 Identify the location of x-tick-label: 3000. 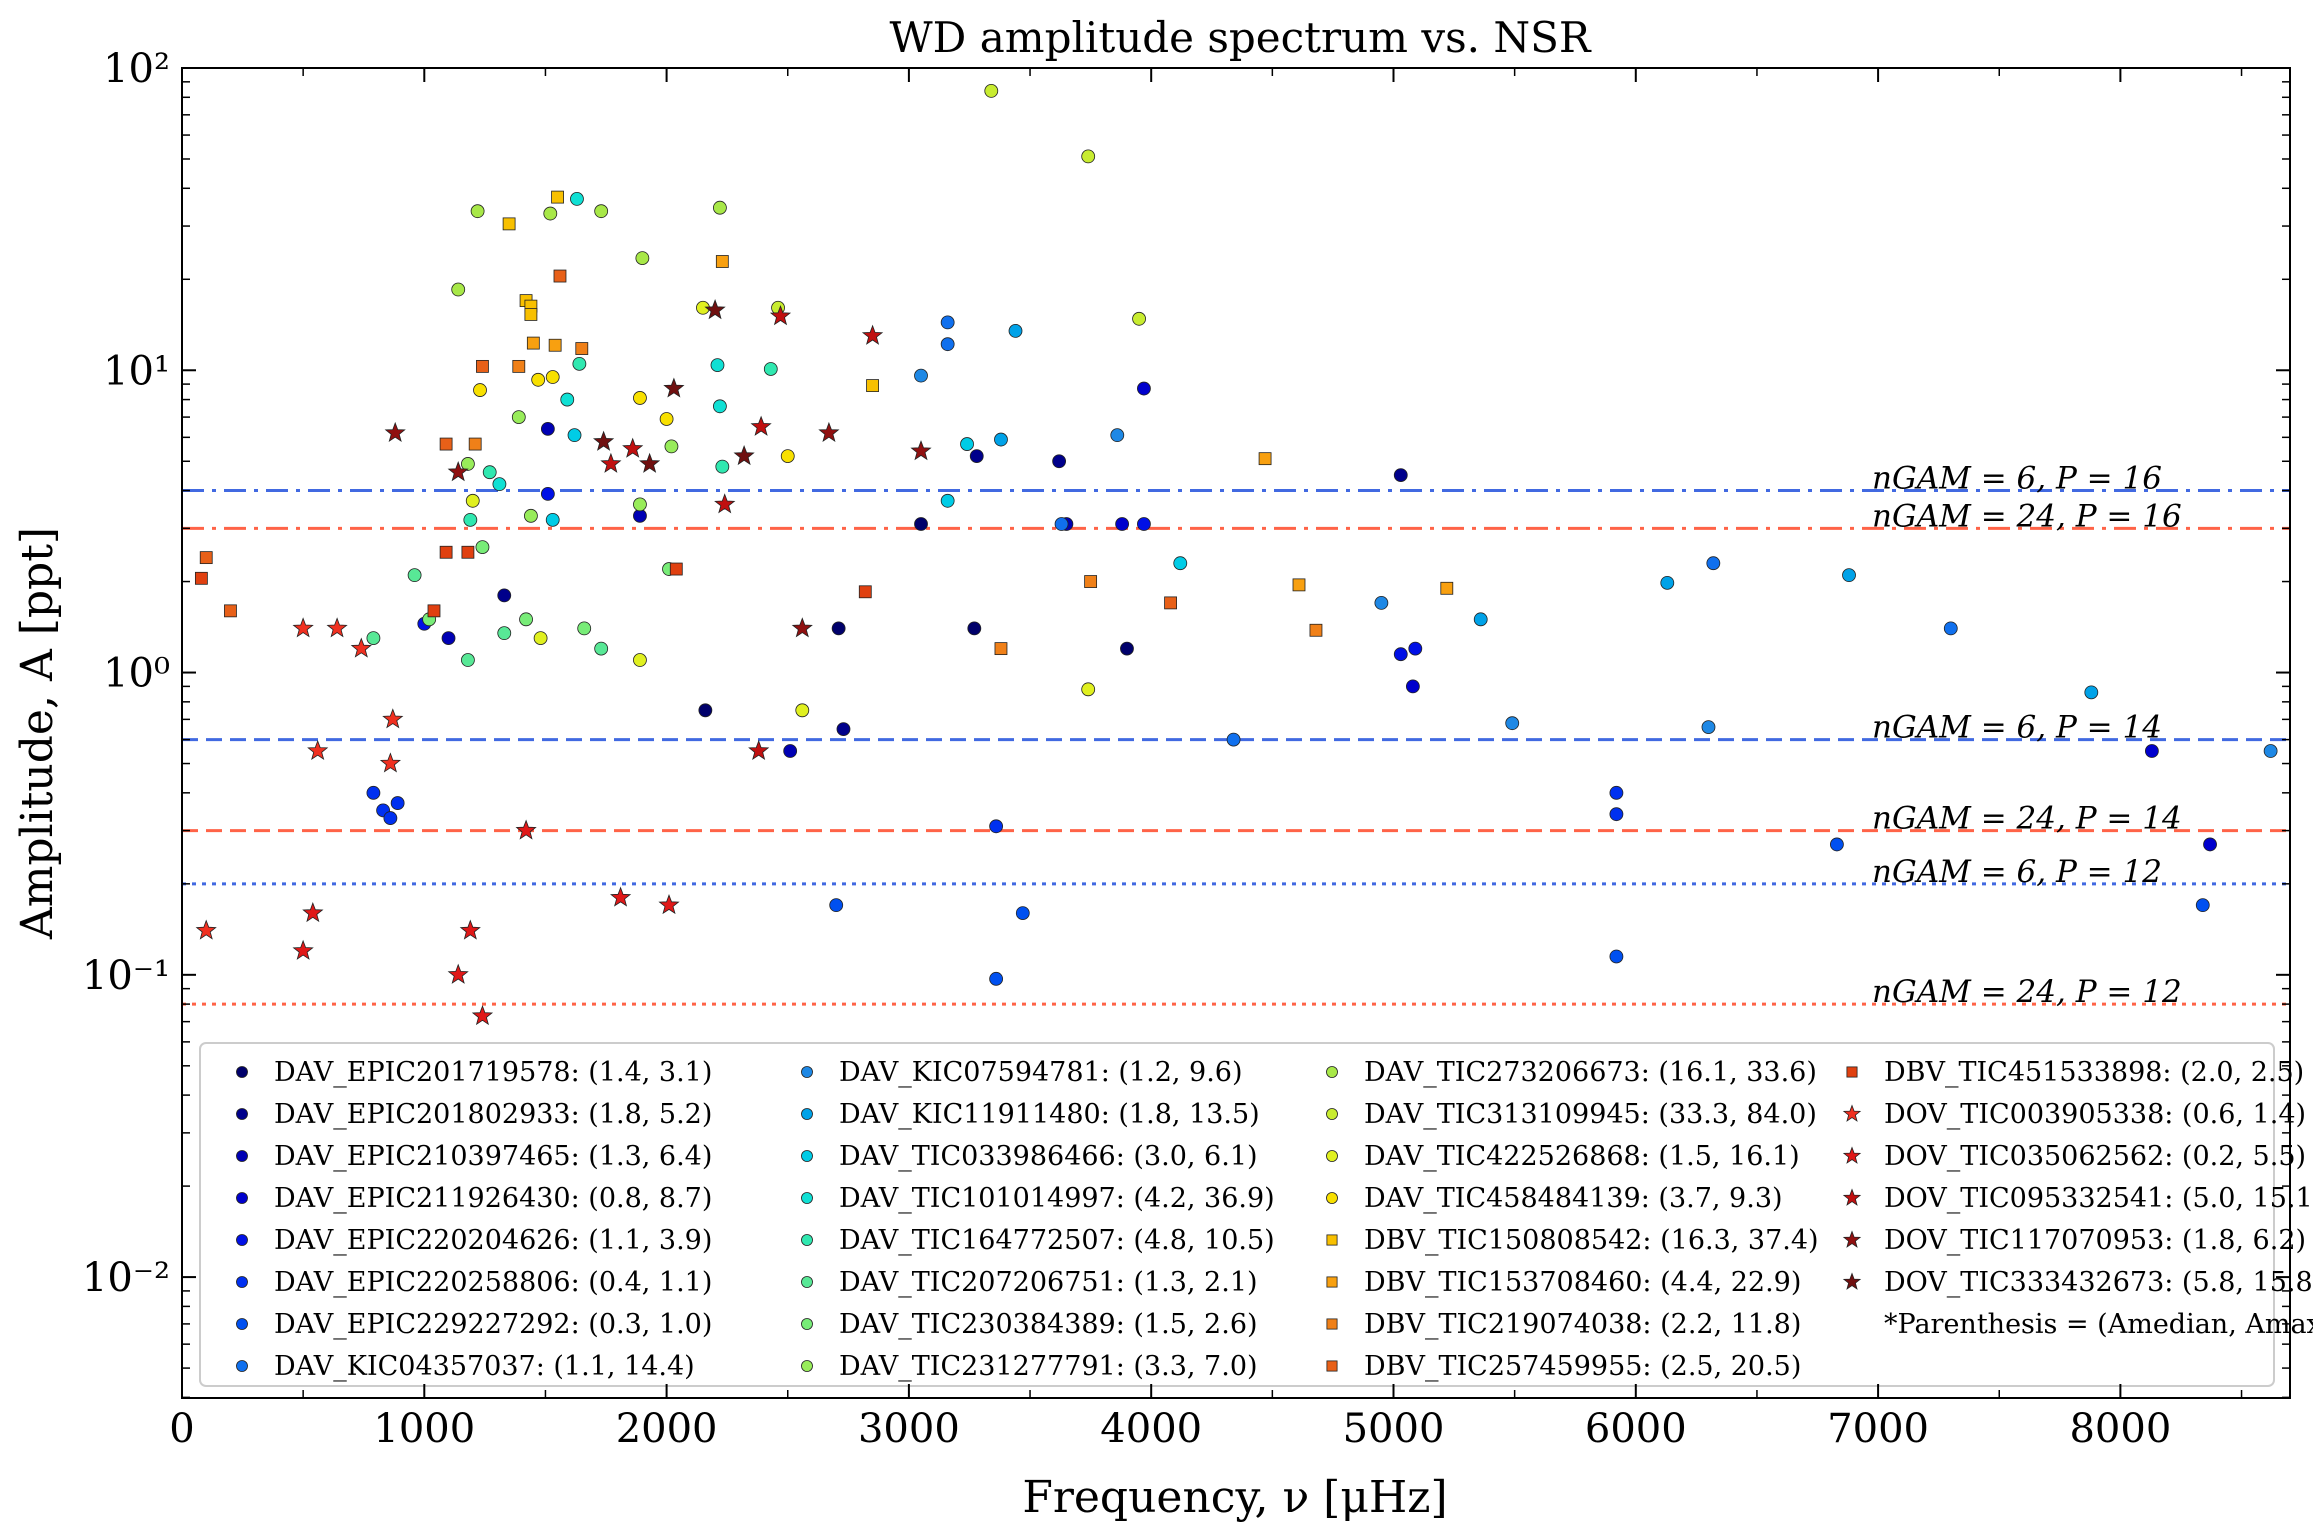
(909, 1429).